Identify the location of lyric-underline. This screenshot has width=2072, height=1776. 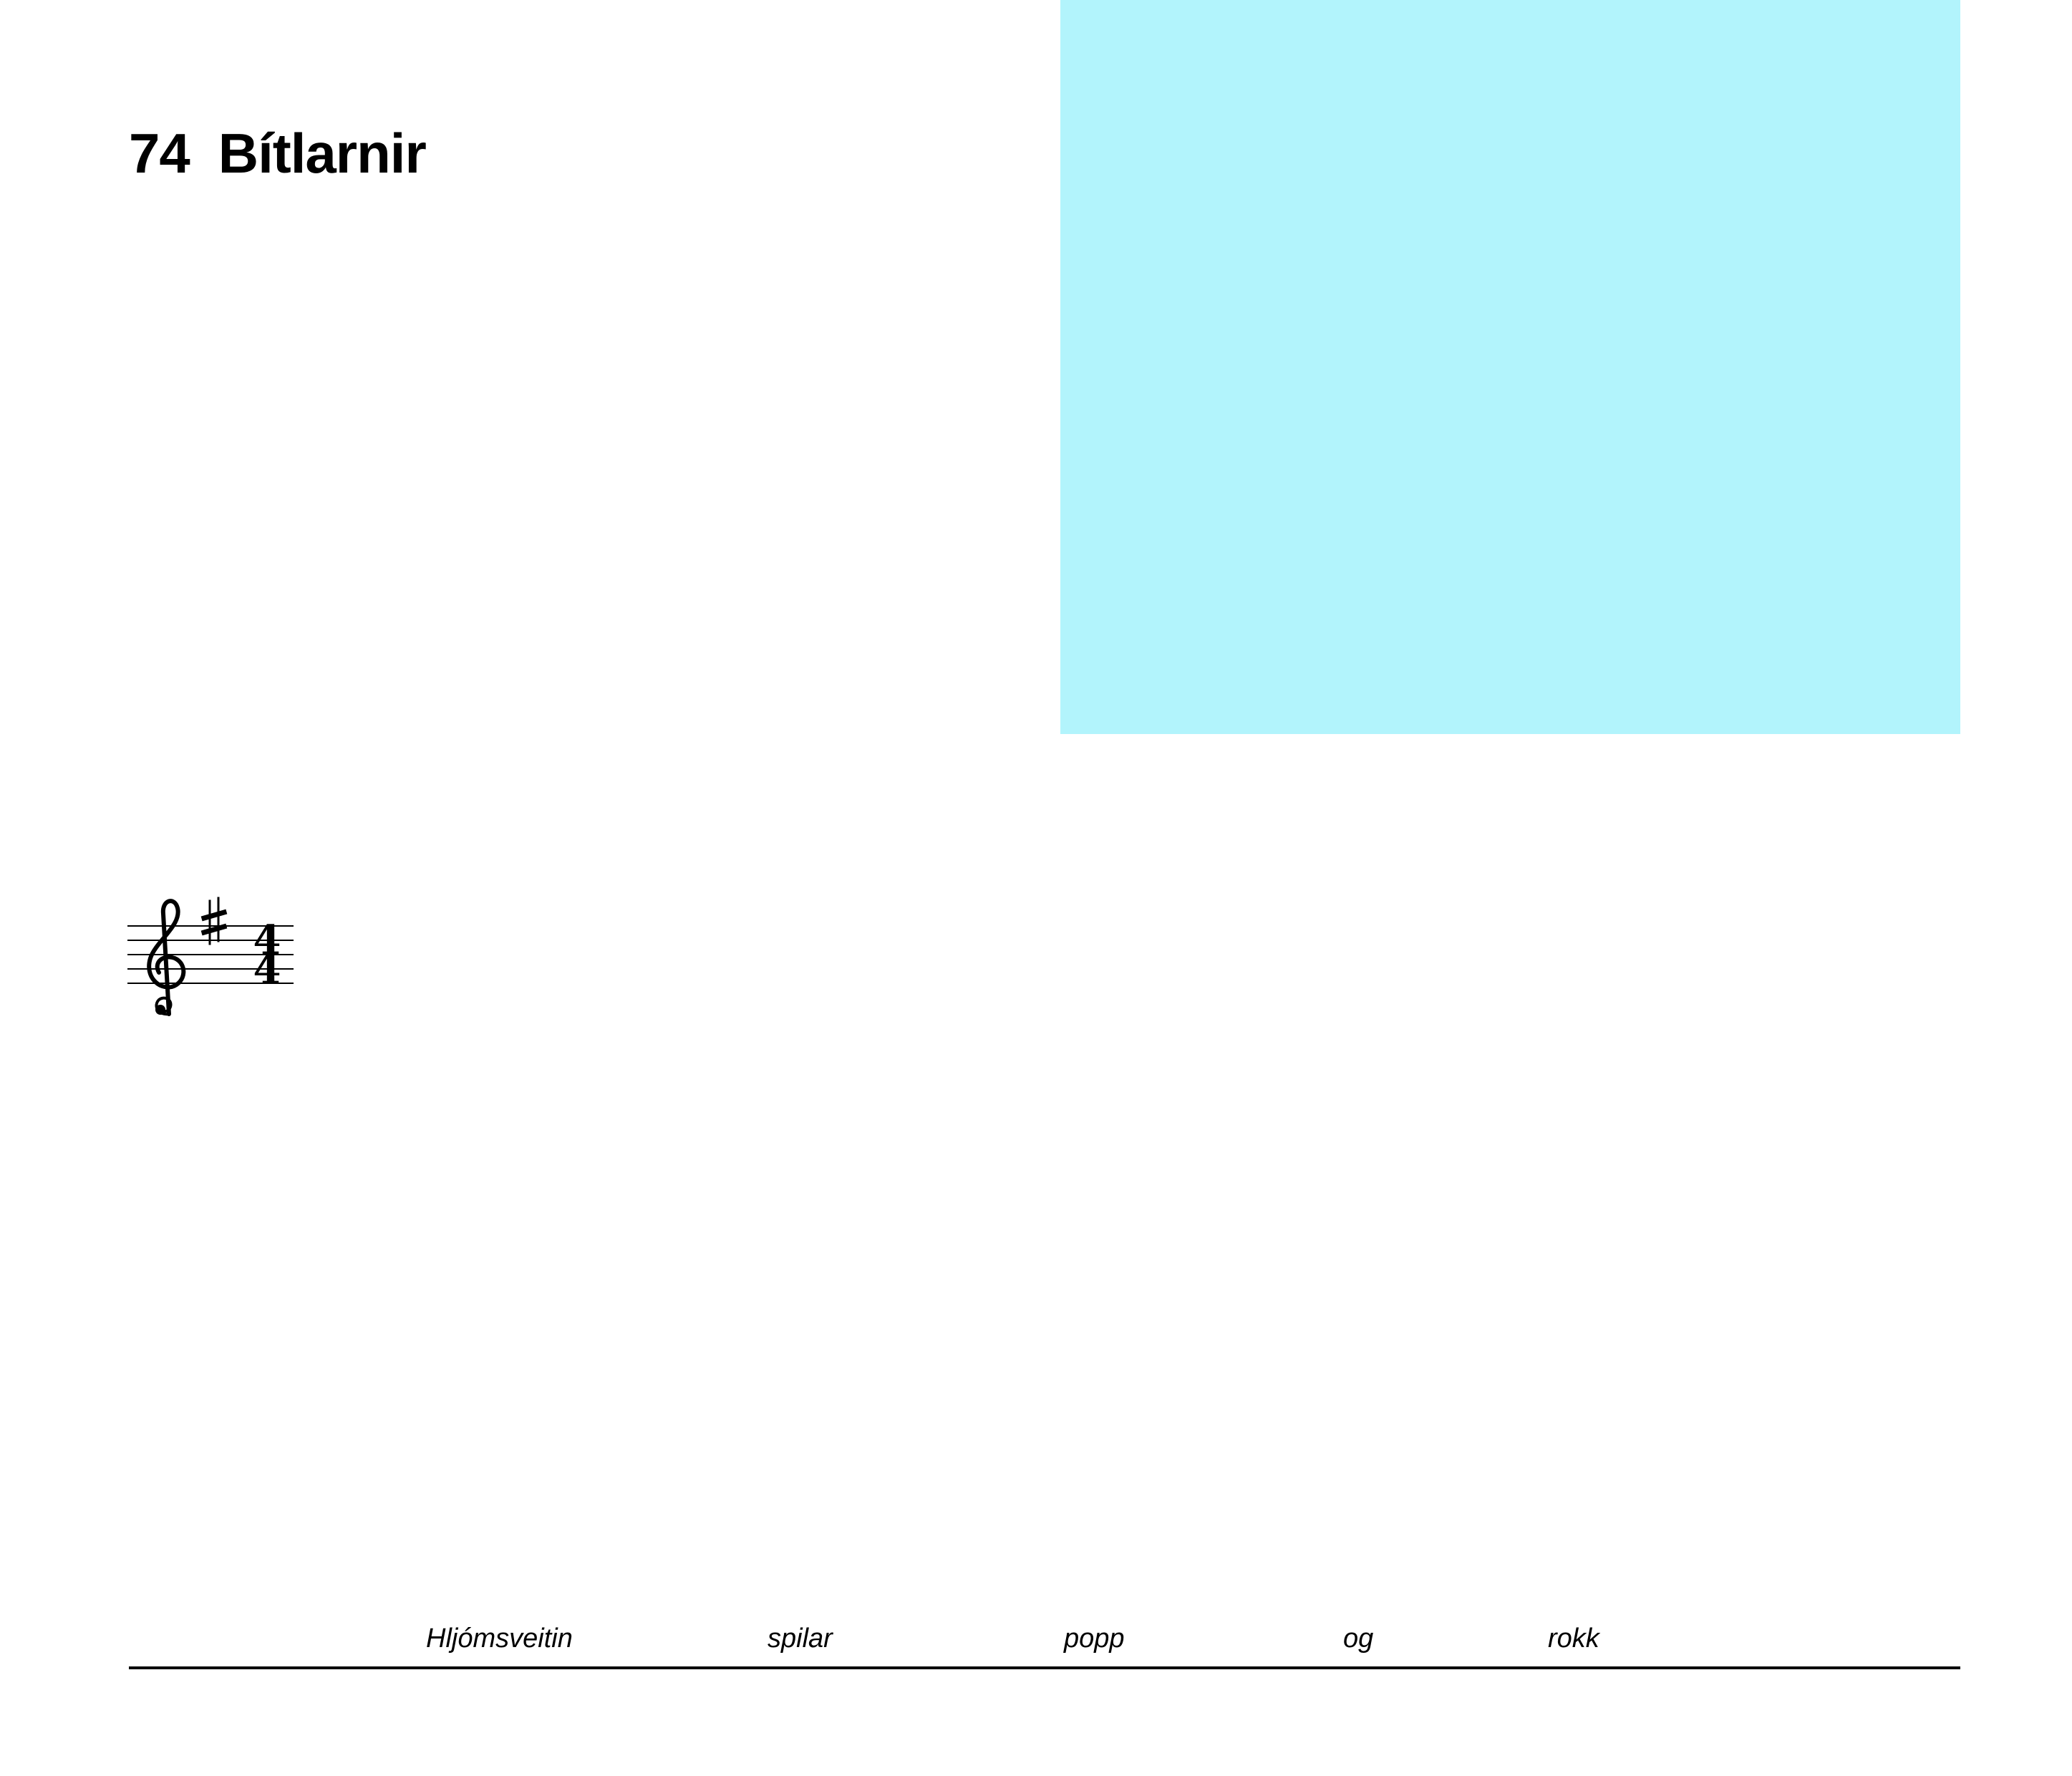
(1044, 1668).